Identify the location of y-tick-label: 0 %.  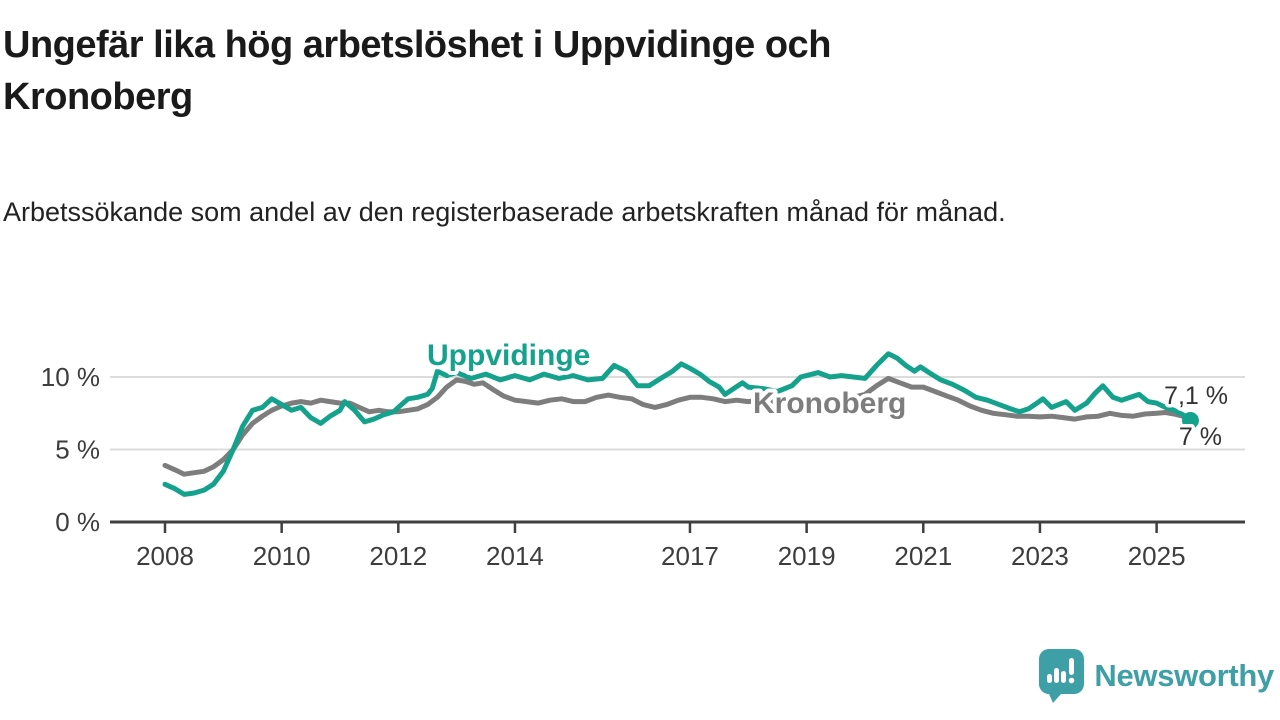
(77, 522).